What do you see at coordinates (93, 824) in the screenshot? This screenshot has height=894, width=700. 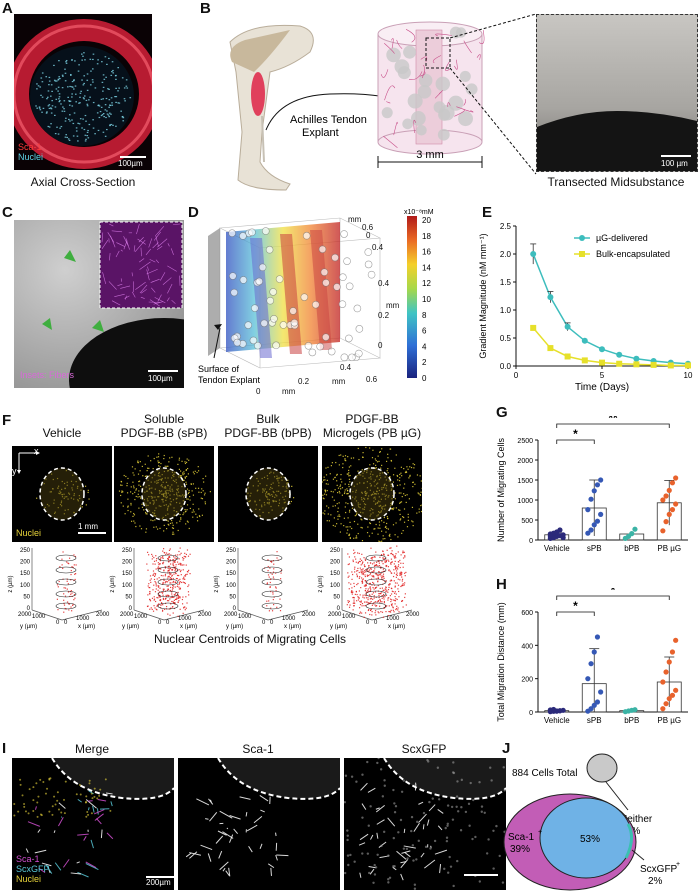 I see `i-micrograph: Sca-1 ScxGFP Nuclei` at bounding box center [93, 824].